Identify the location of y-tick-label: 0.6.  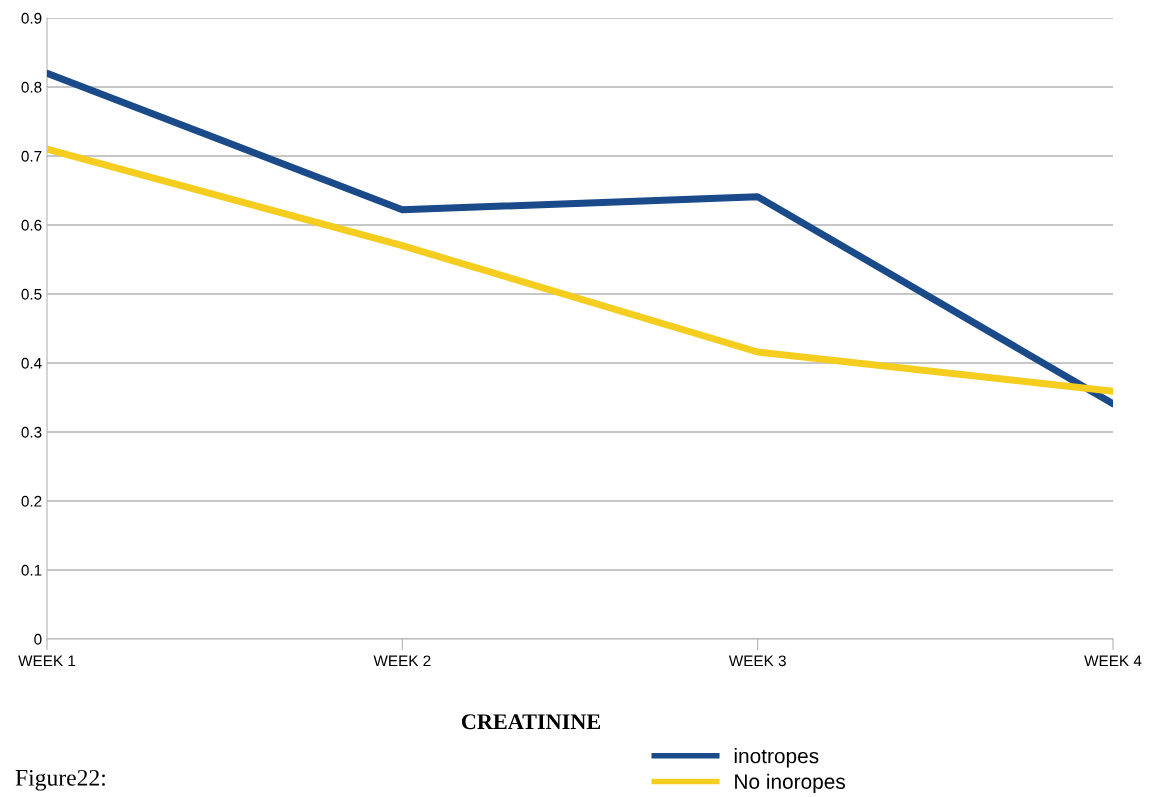
(31, 225).